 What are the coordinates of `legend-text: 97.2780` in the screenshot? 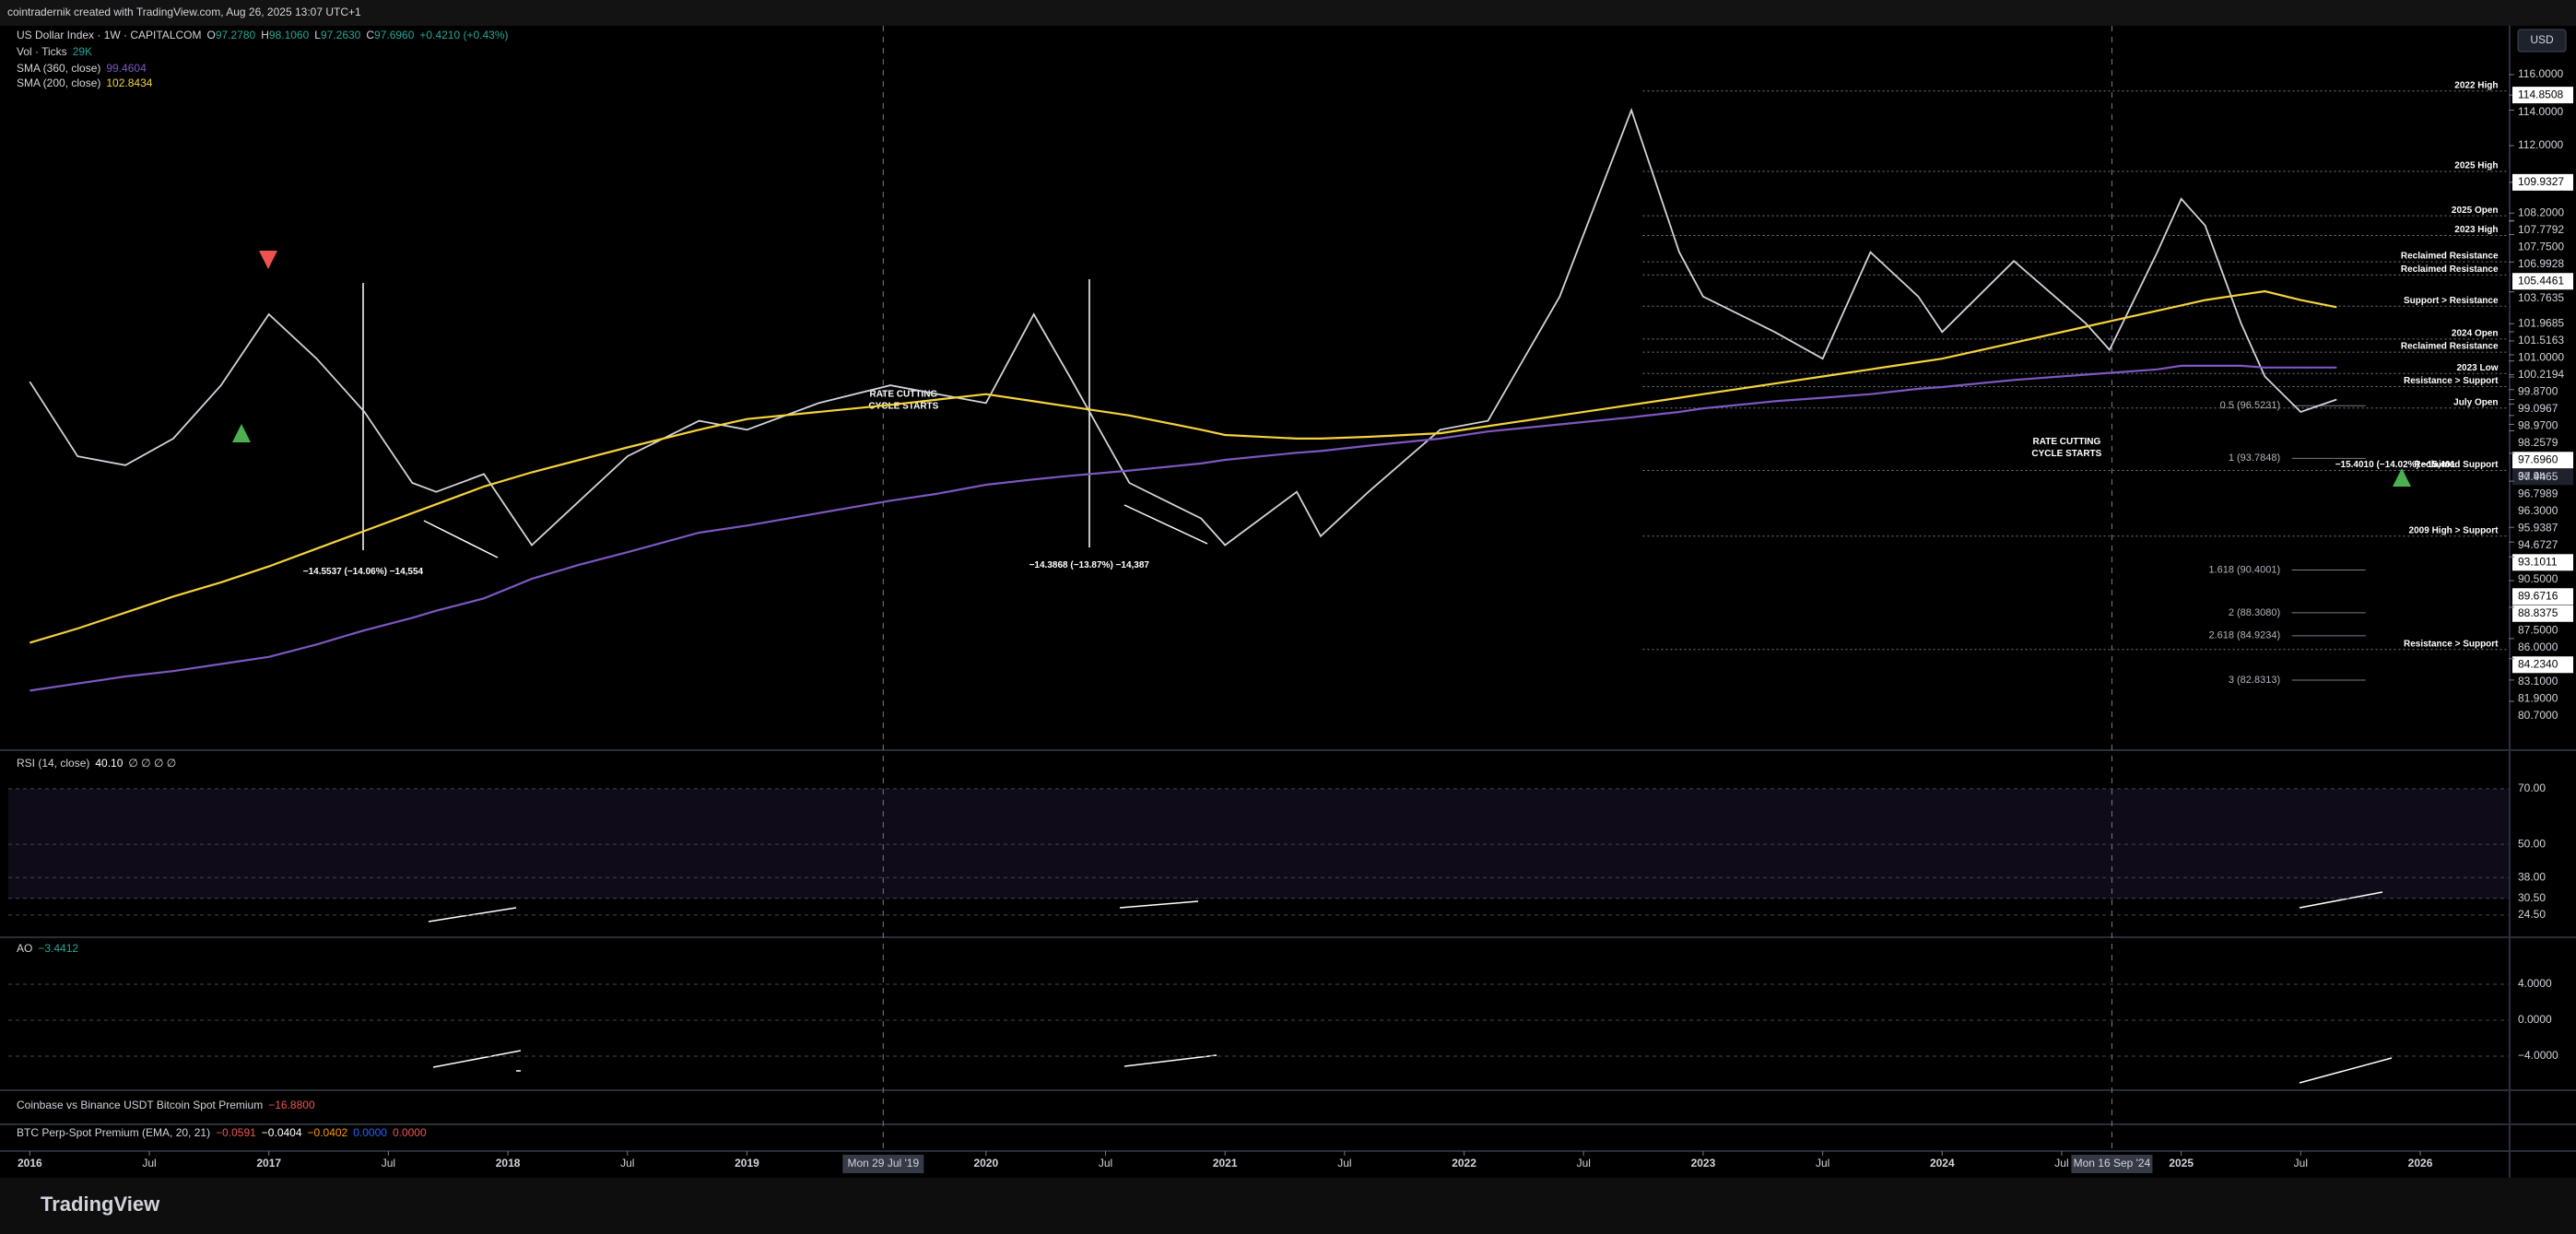 It's located at (236, 35).